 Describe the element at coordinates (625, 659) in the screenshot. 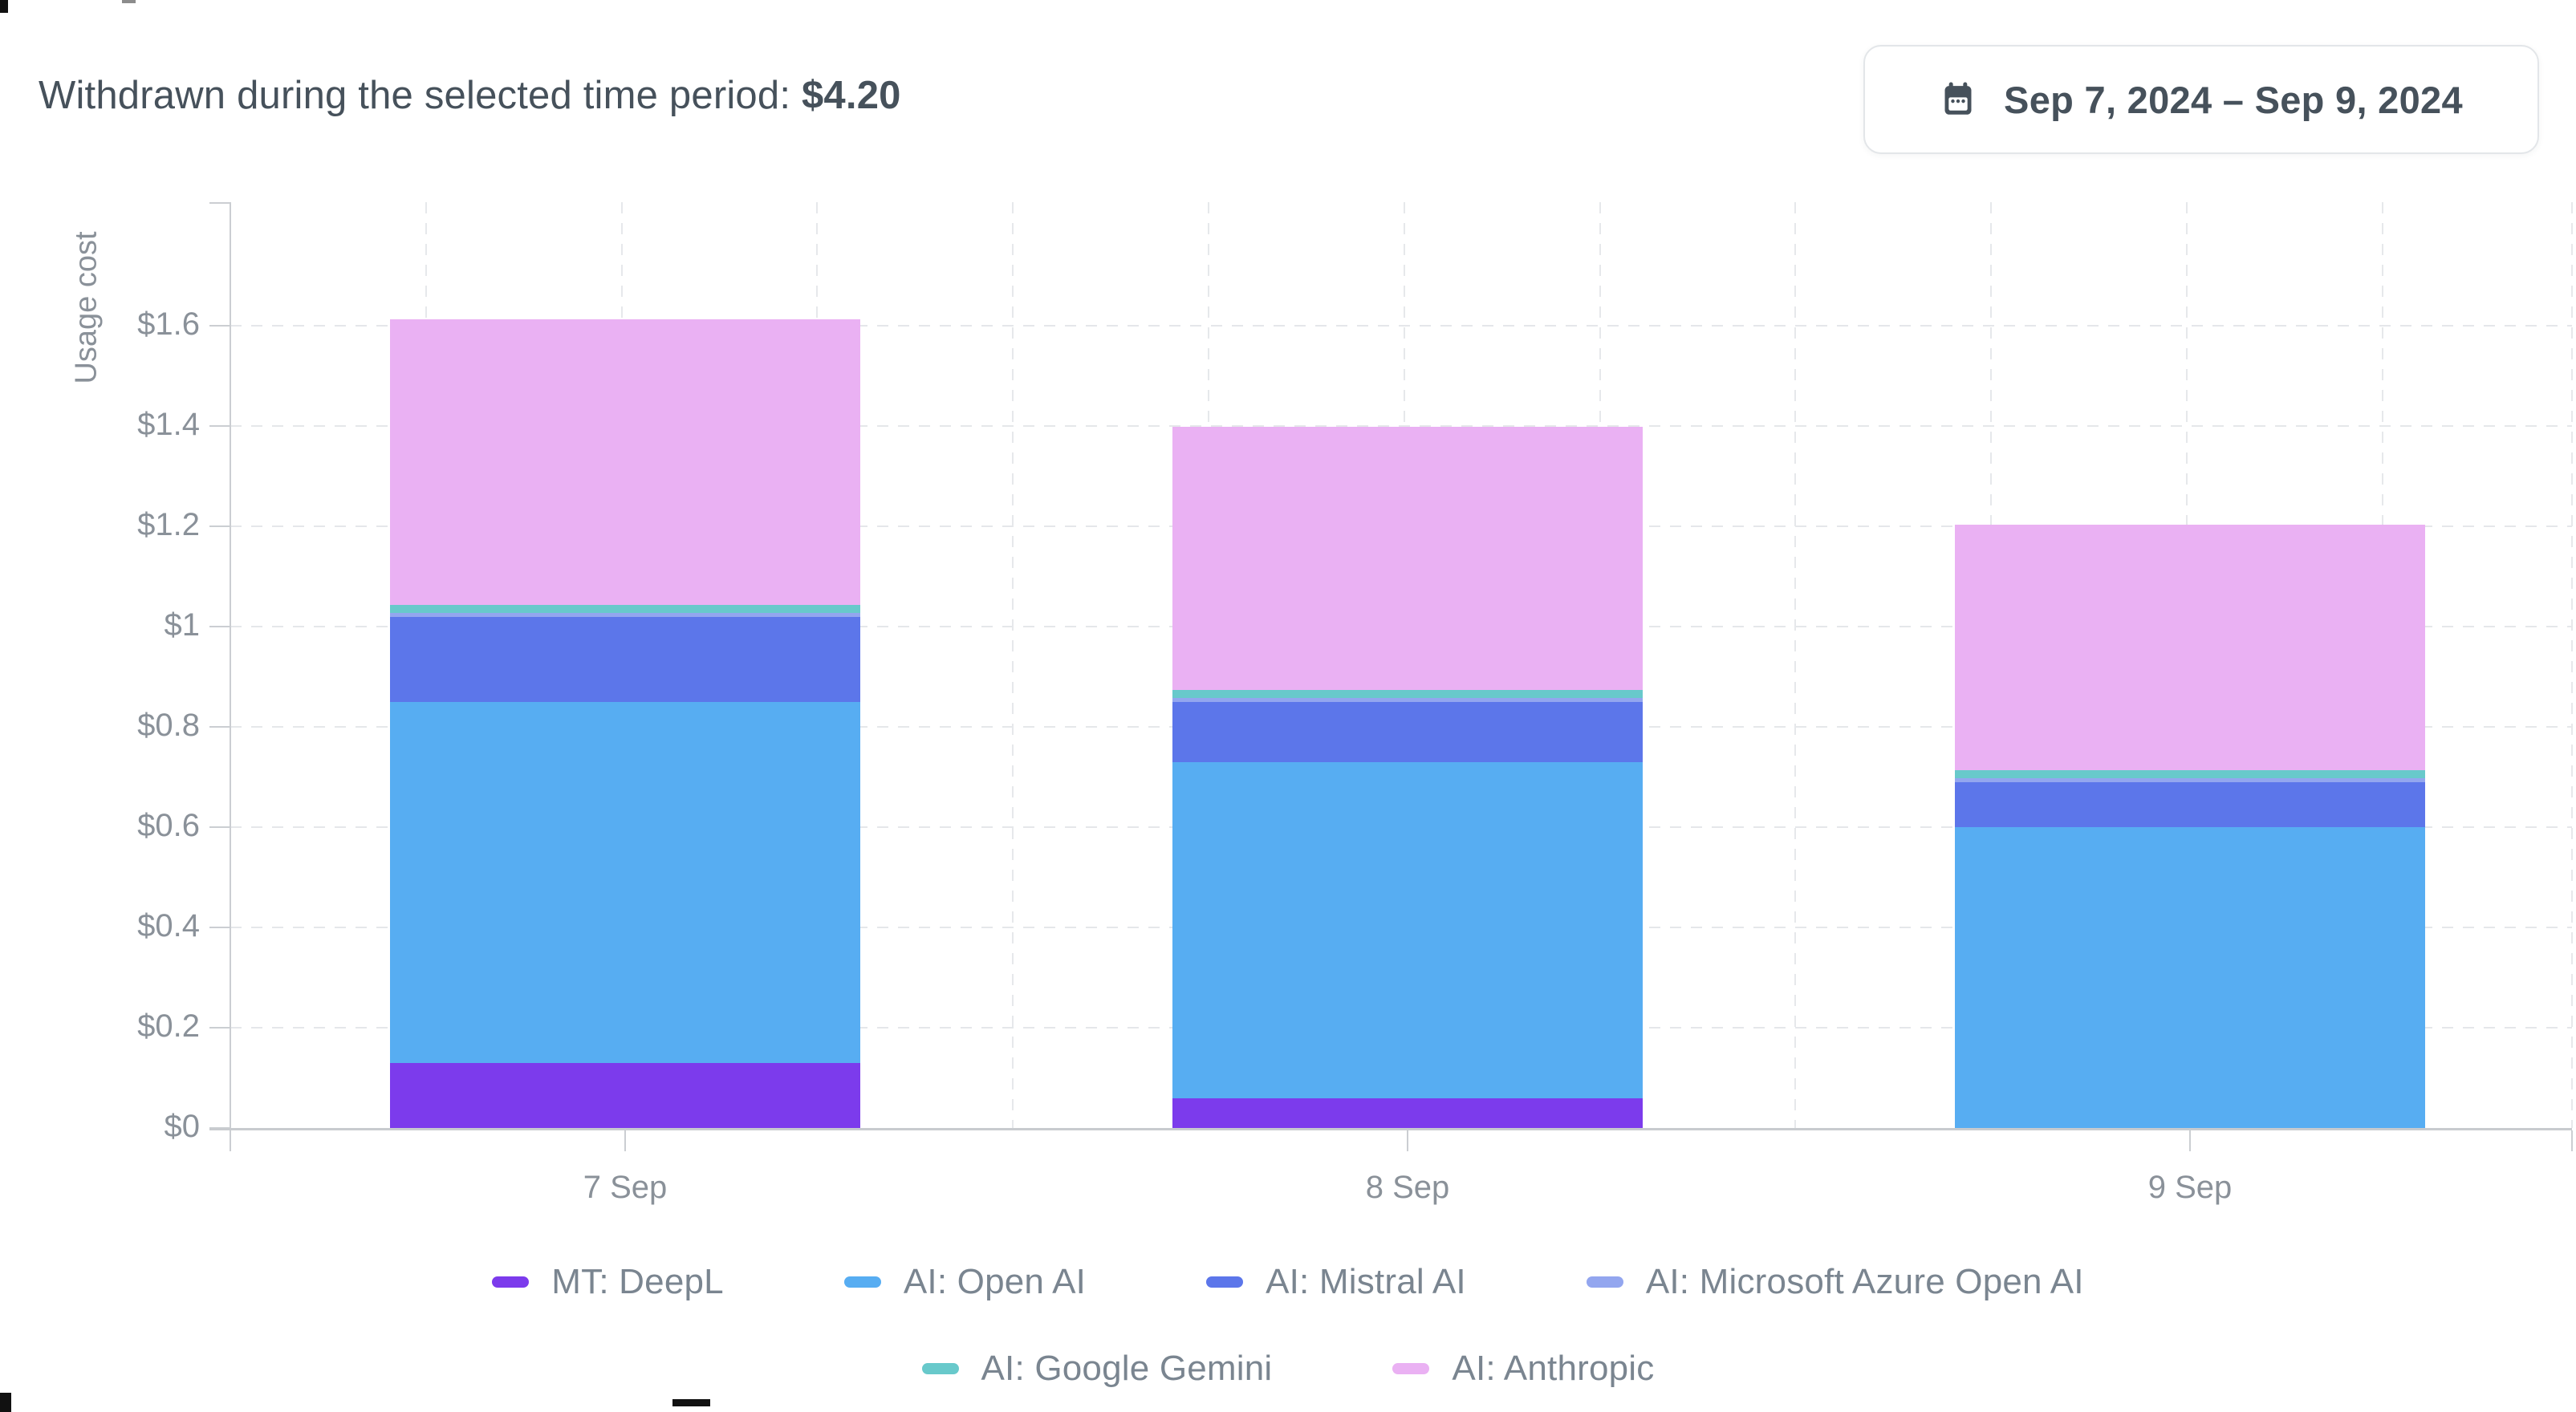

I see `bar-segment-7-sep-ai-mistral-ai` at that location.